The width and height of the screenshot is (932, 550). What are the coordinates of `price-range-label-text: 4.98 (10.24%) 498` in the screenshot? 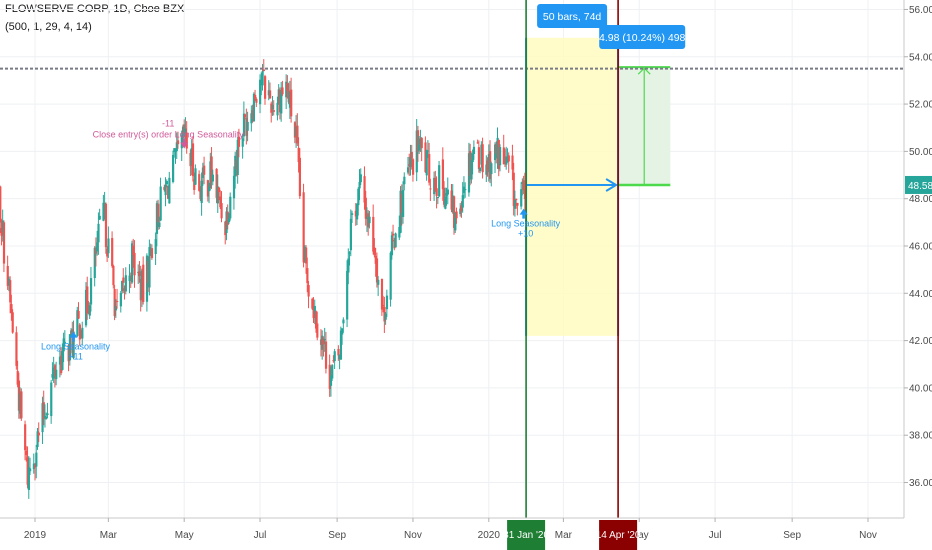 It's located at (642, 38).